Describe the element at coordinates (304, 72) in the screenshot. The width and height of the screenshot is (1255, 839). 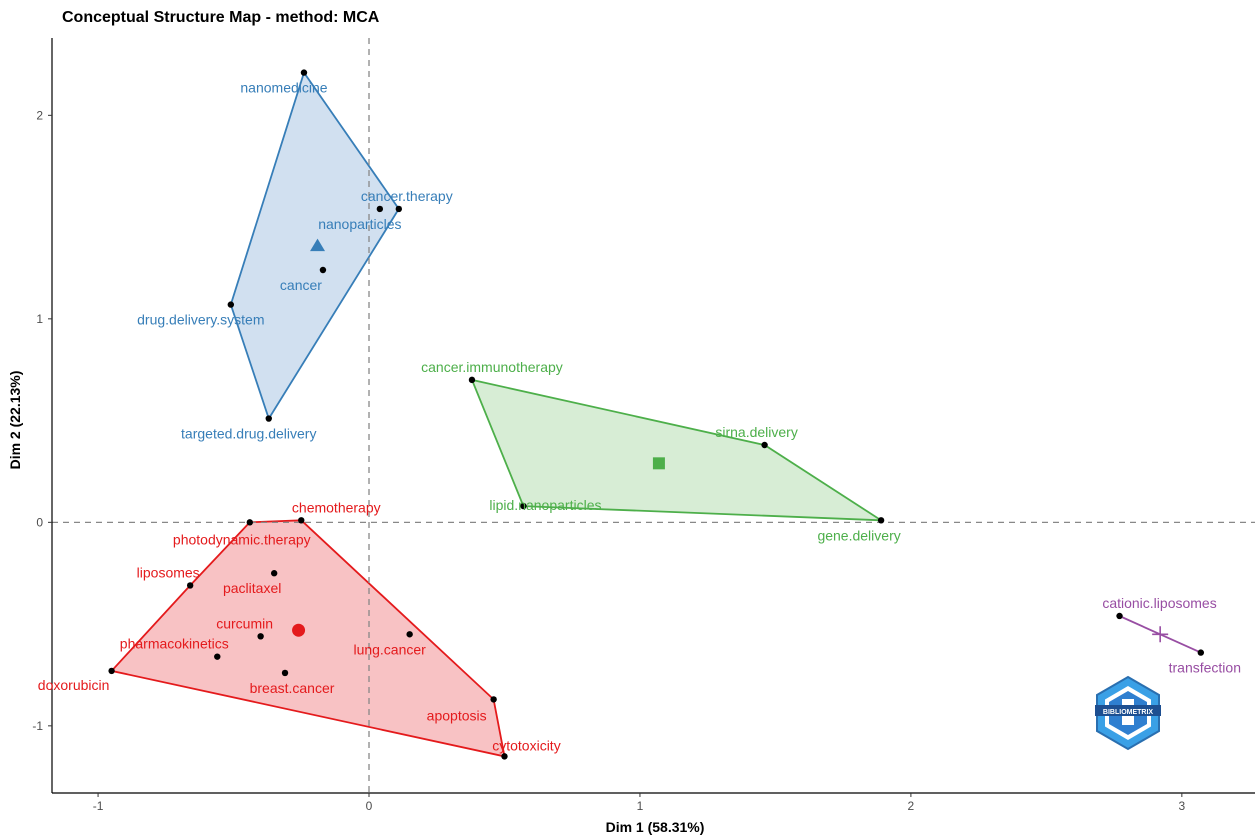
I see `point-nanomedicine` at that location.